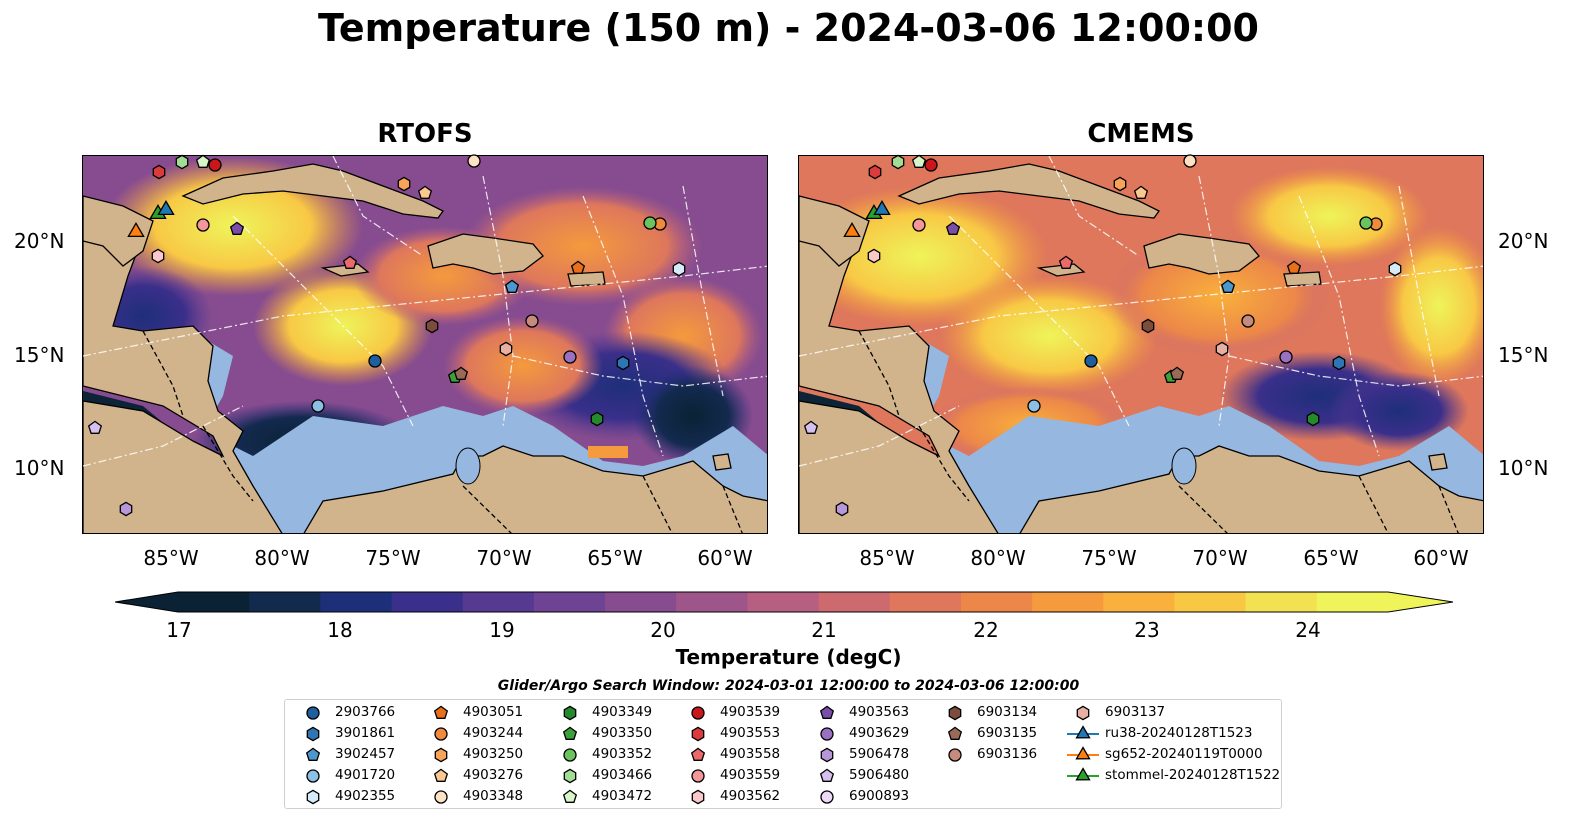  I want to click on legend-label: 6903136, so click(1007, 754).